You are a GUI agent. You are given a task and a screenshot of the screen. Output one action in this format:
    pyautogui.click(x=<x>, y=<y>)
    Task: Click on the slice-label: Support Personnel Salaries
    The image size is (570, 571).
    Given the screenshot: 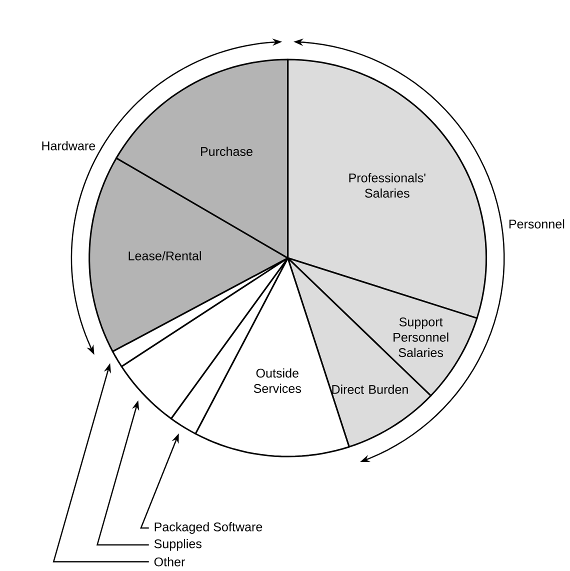 What is the action you would take?
    pyautogui.click(x=421, y=337)
    